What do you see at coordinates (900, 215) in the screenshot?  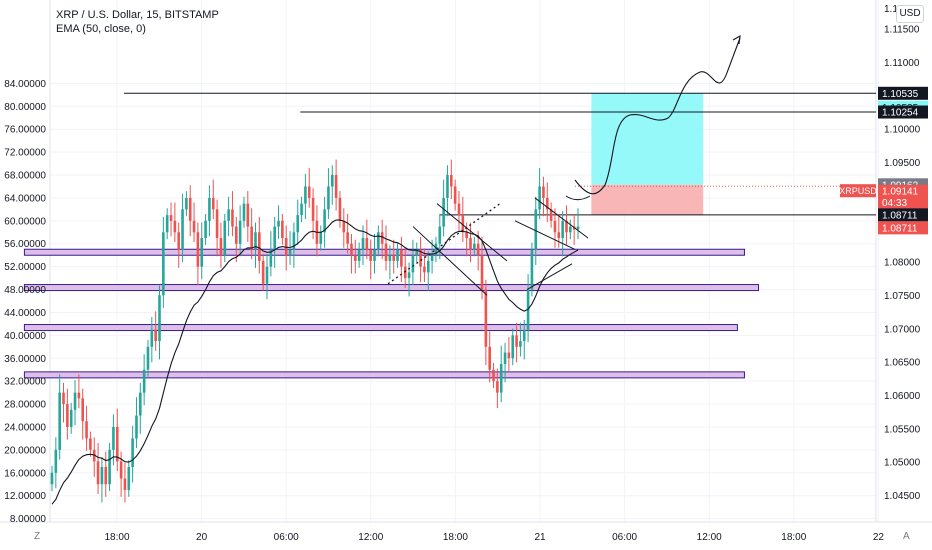 I see `price-label: 1.08711` at bounding box center [900, 215].